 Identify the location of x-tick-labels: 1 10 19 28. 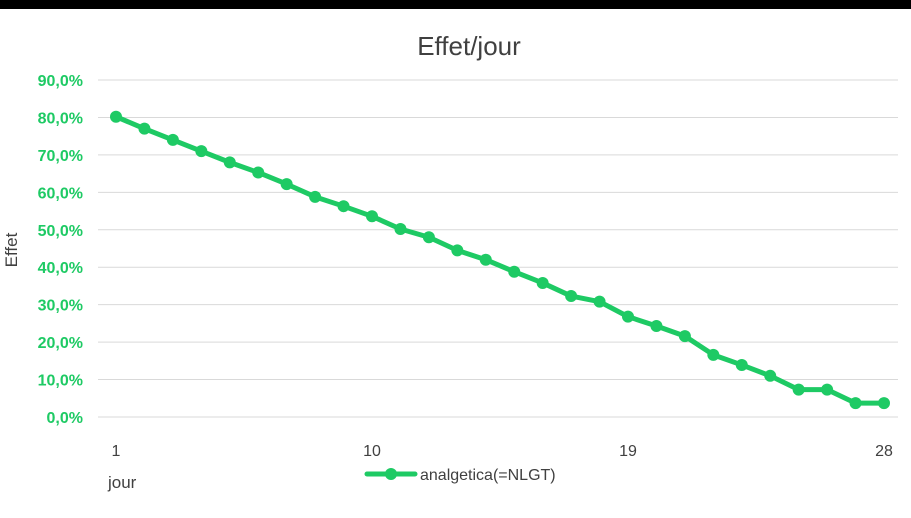
(502, 451).